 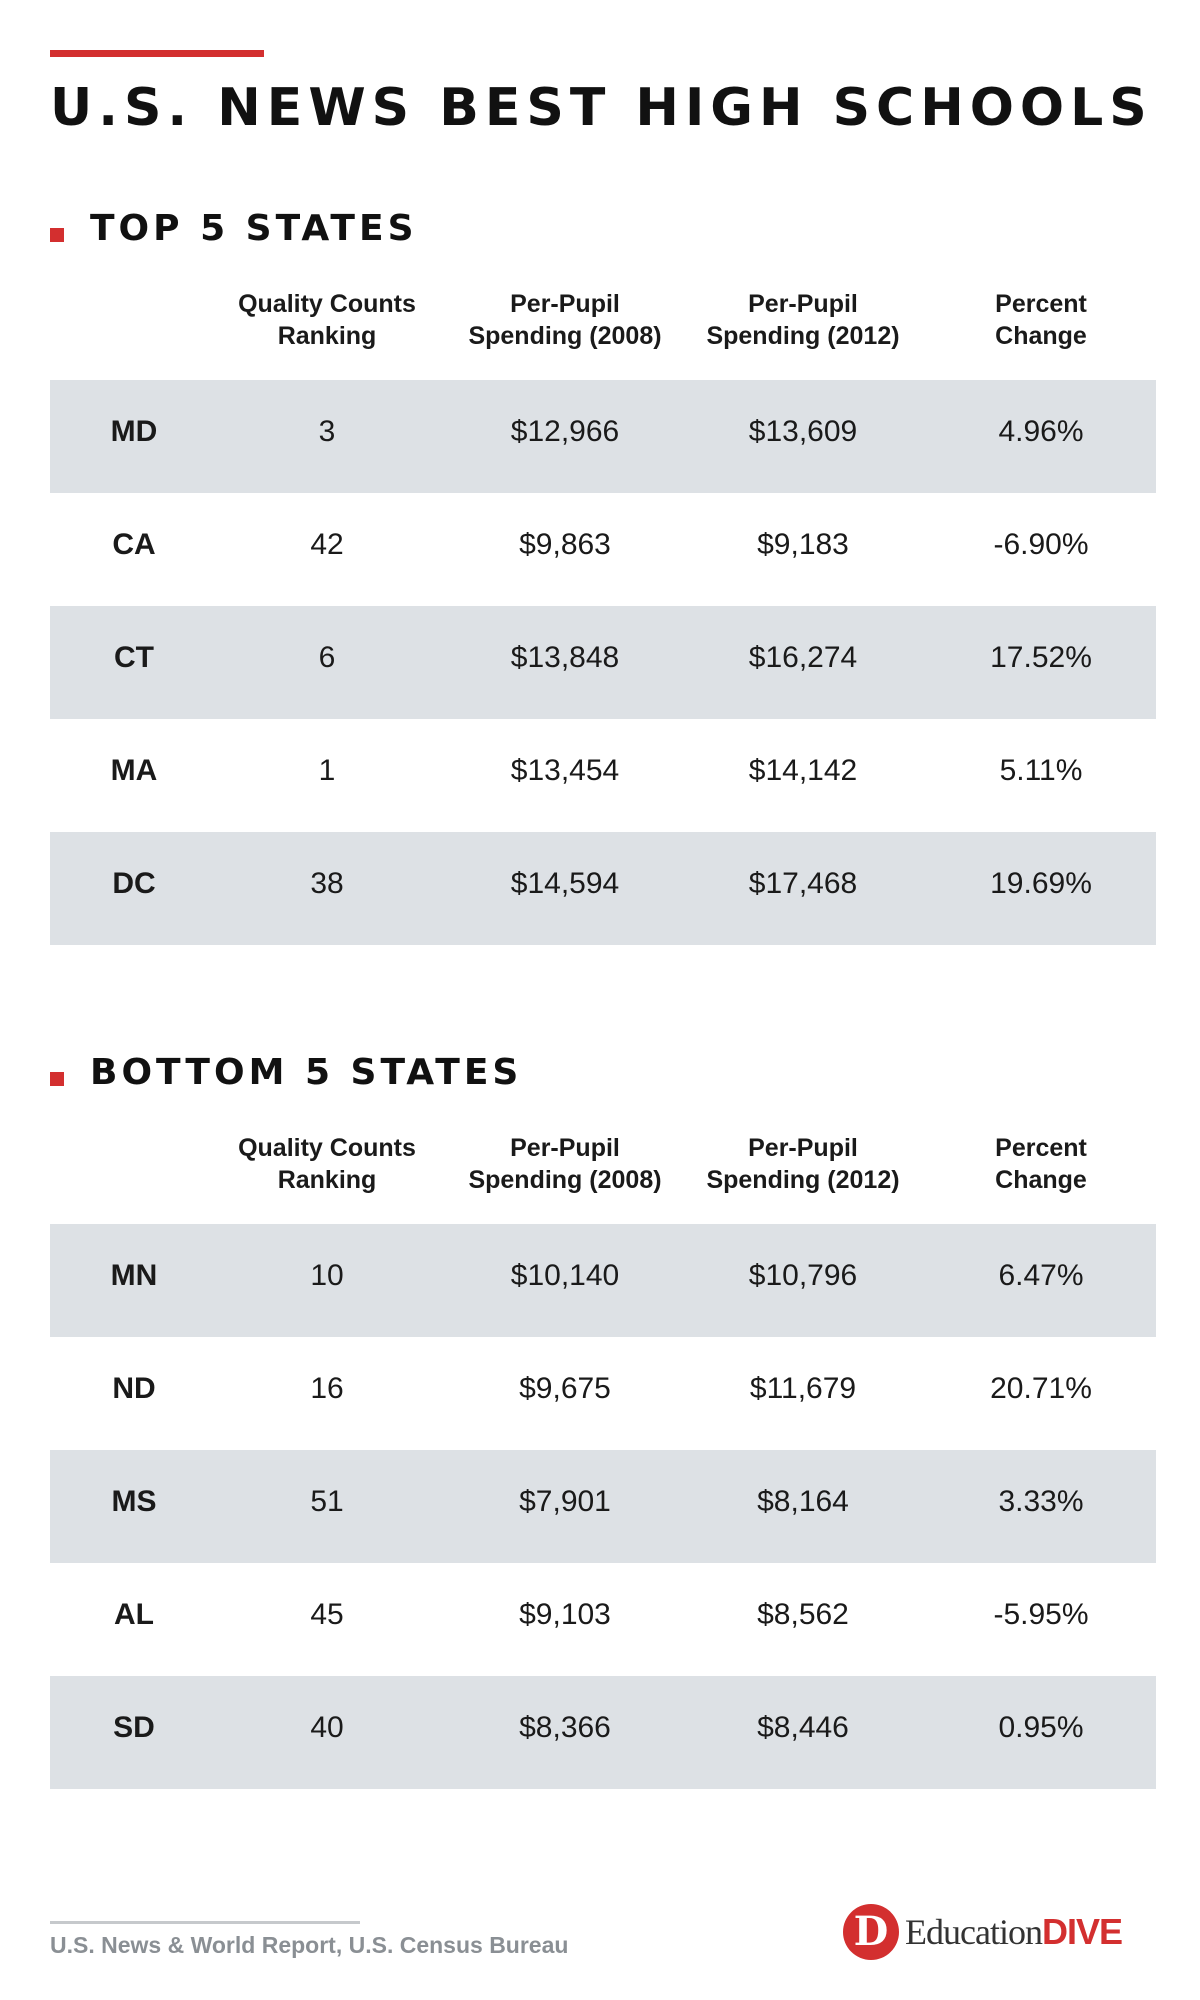 What do you see at coordinates (327, 657) in the screenshot?
I see `ranking-cell: 6` at bounding box center [327, 657].